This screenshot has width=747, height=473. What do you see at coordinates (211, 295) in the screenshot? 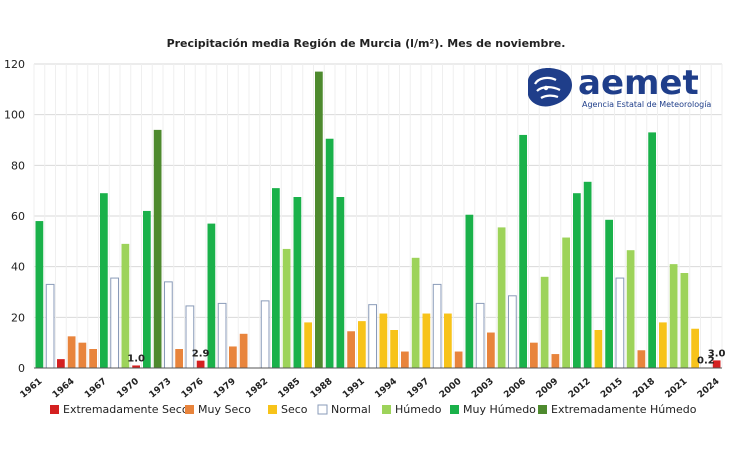
I see `bar-1977` at bounding box center [211, 295].